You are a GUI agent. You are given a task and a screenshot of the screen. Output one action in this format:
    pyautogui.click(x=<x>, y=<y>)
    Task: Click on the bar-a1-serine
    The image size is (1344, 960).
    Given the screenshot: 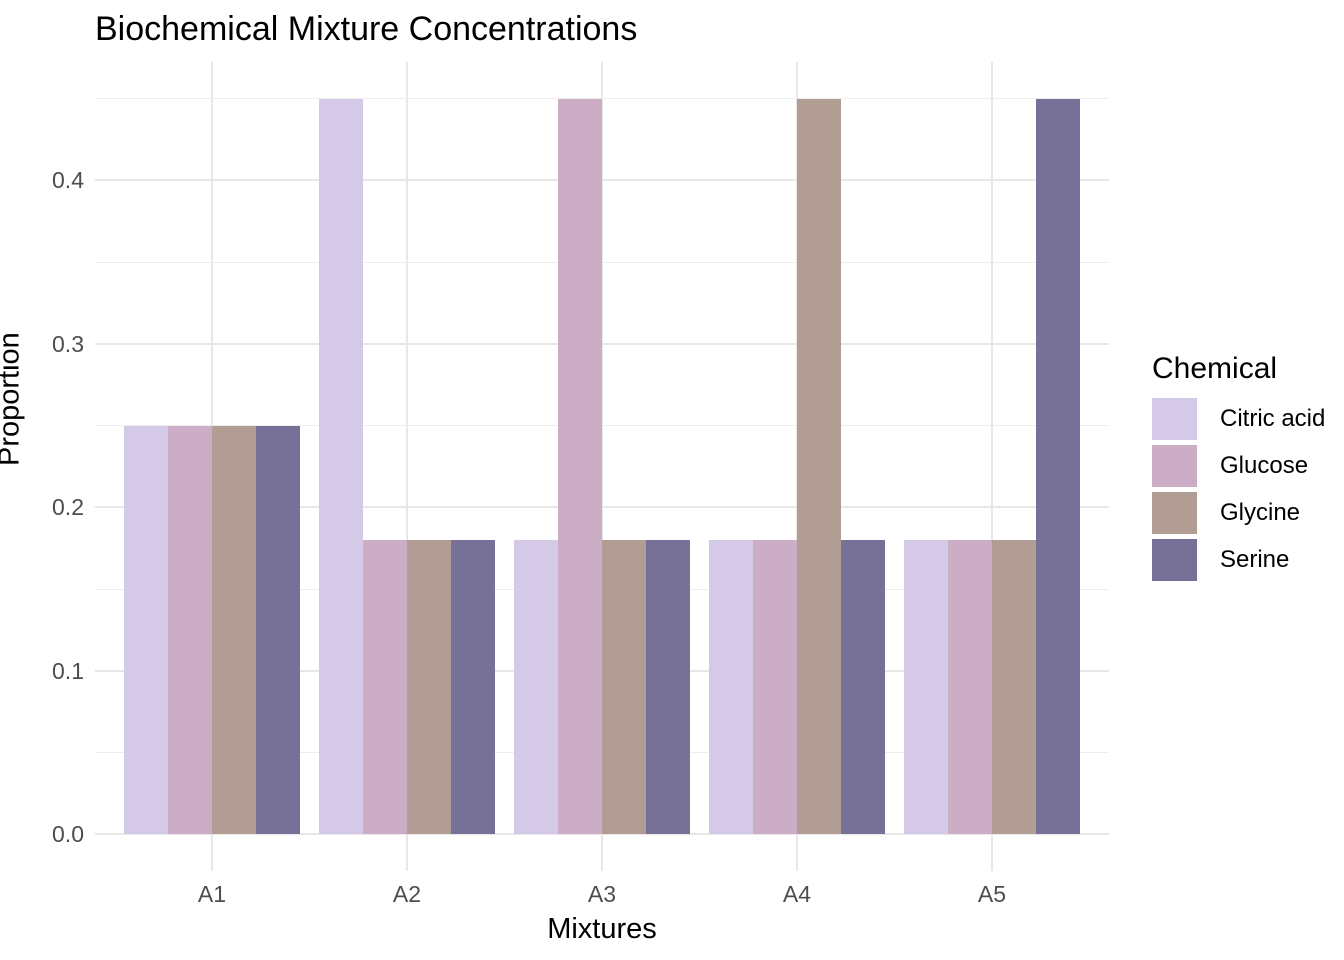 What is the action you would take?
    pyautogui.click(x=277, y=630)
    